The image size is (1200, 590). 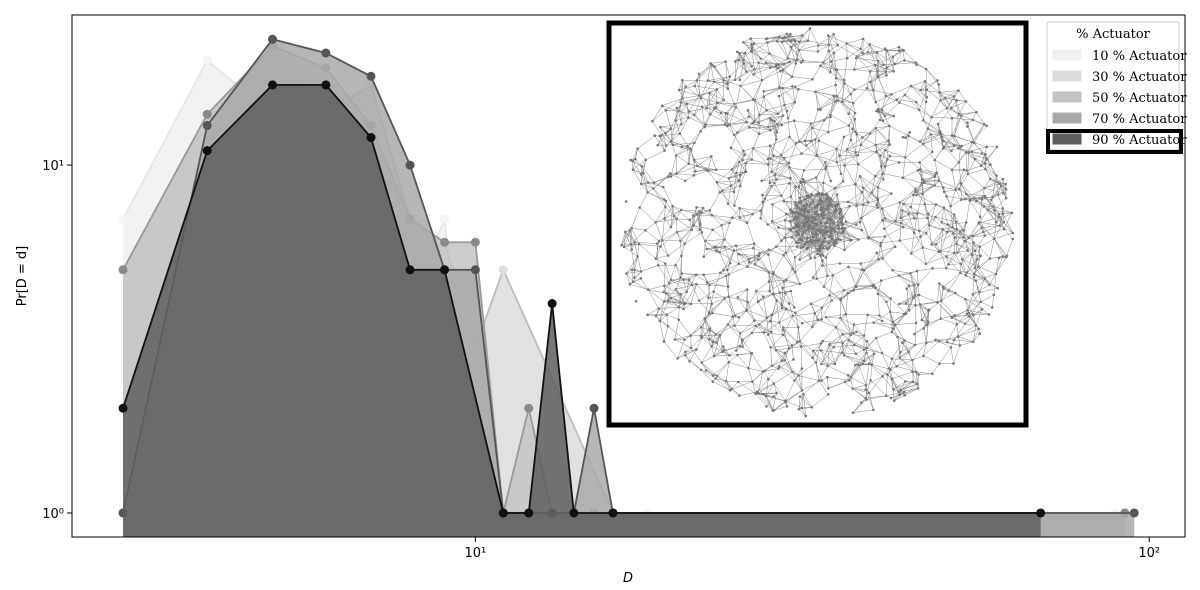 I want to click on legend-label: 90 % Actuator, so click(x=1139, y=140).